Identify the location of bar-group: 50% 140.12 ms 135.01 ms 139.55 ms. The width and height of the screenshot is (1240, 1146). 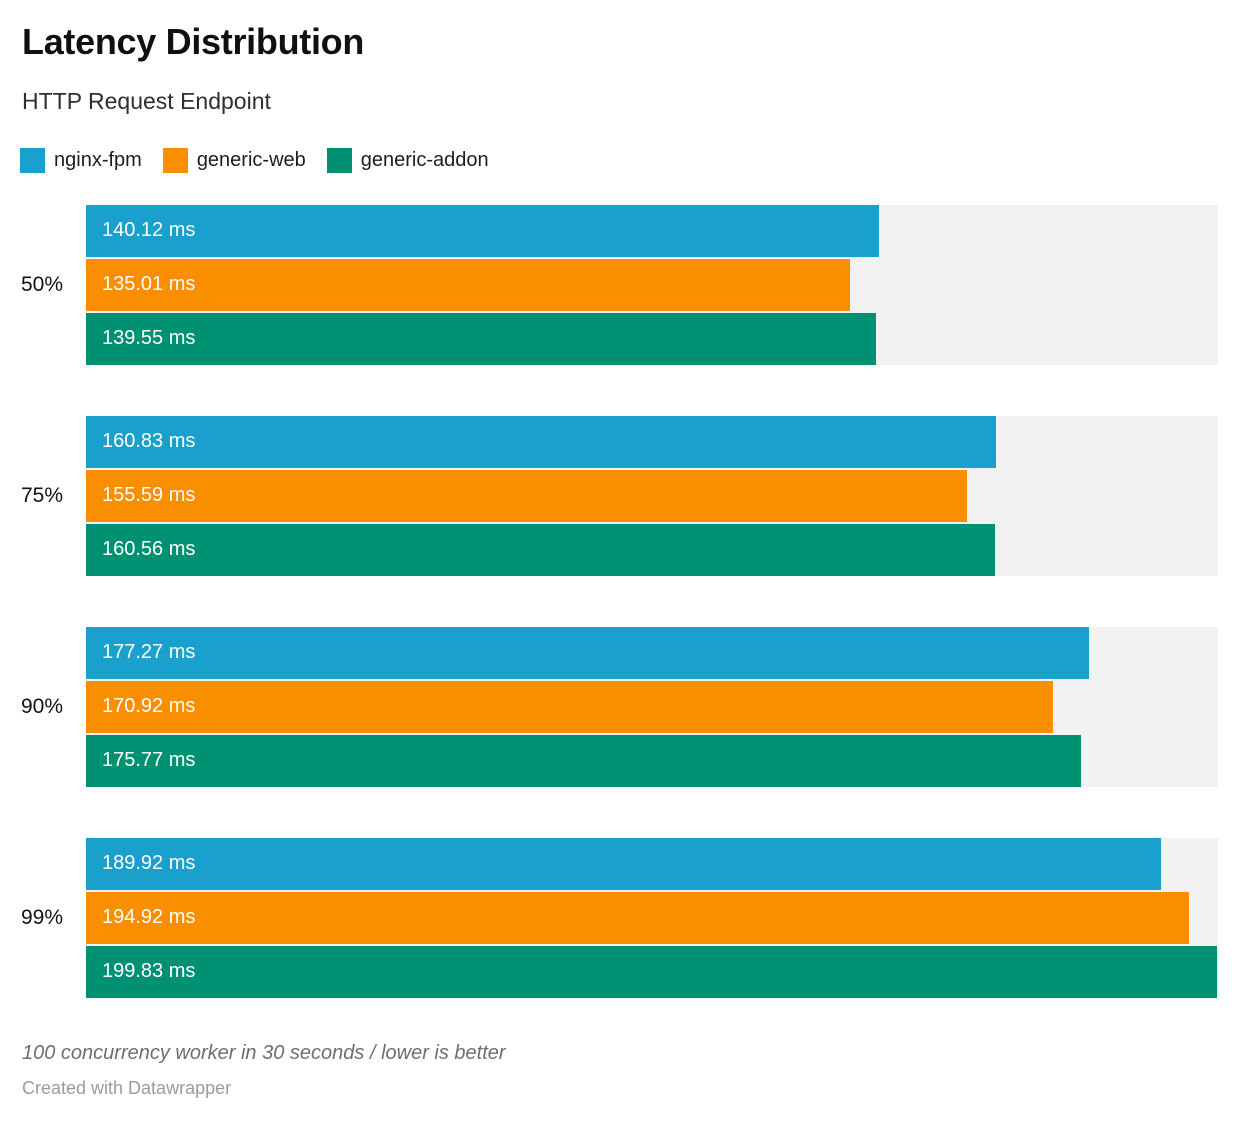
(620, 284).